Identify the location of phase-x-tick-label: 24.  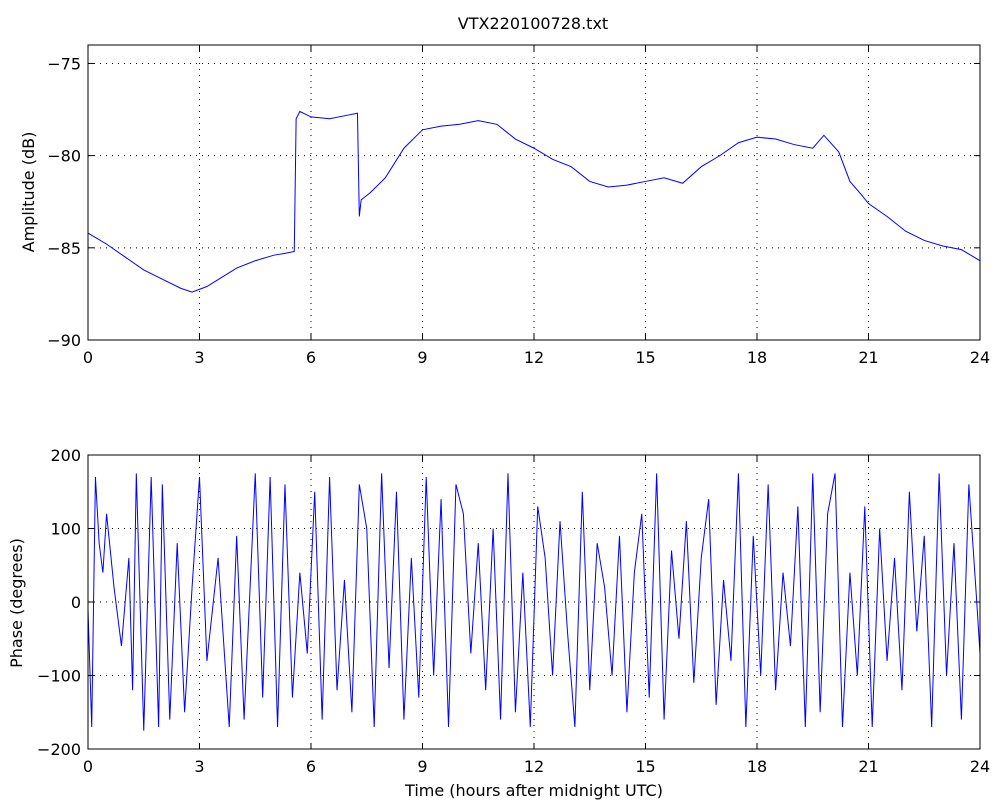
(980, 766).